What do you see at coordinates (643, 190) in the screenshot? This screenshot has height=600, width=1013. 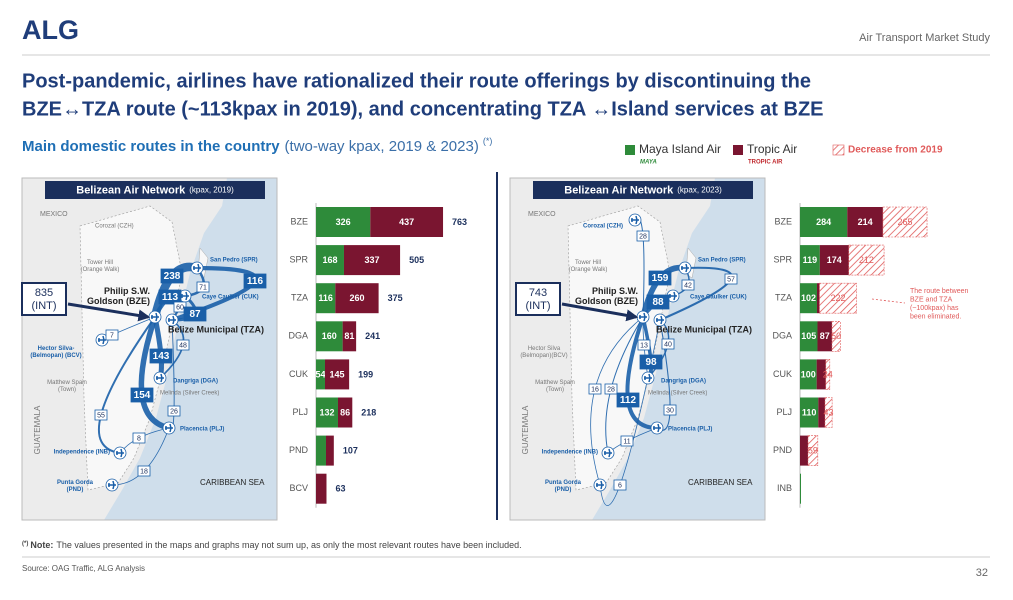 I see `map-title: Belizean Air Network (kpax, 2023)` at bounding box center [643, 190].